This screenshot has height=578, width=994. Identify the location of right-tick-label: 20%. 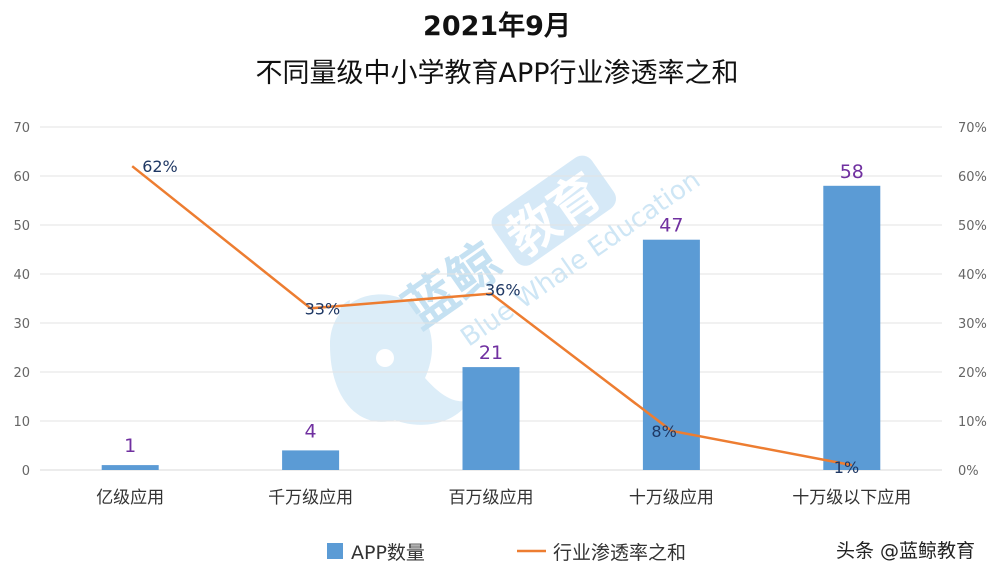
(972, 373).